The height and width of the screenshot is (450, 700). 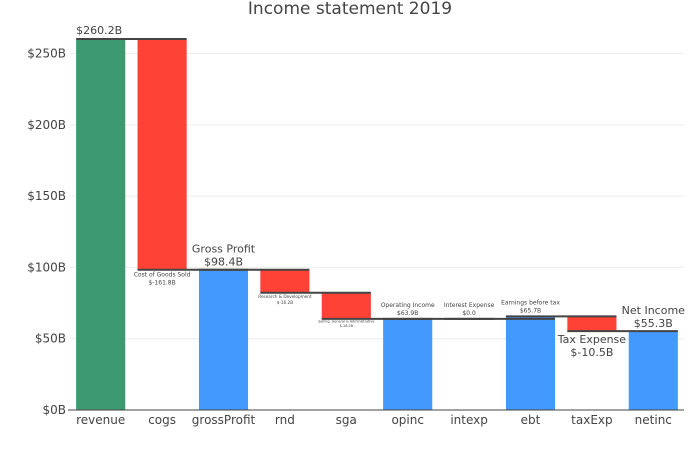 I want to click on bar-taxExp, so click(x=592, y=324).